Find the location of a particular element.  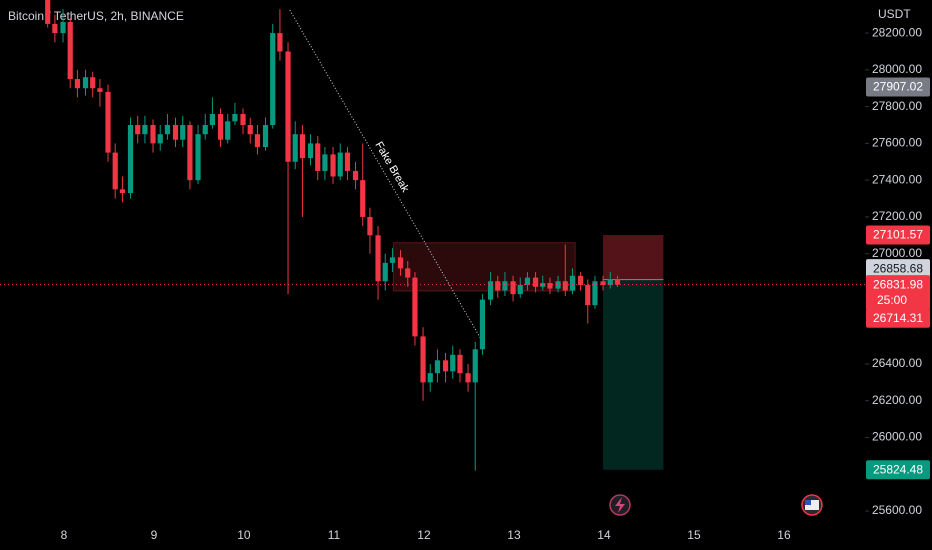

x-tick-label: 8 is located at coordinates (64, 535).